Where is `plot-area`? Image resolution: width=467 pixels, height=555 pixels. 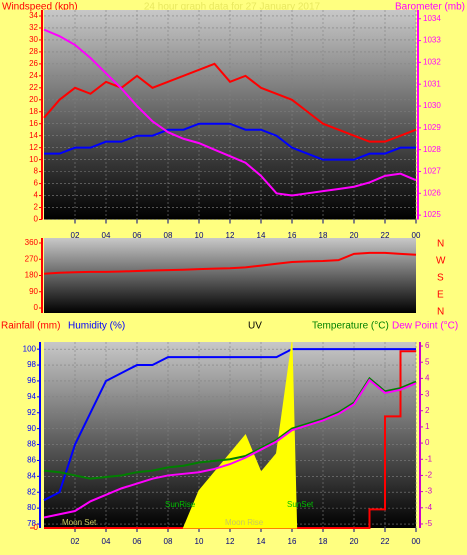 plot-area is located at coordinates (230, 275).